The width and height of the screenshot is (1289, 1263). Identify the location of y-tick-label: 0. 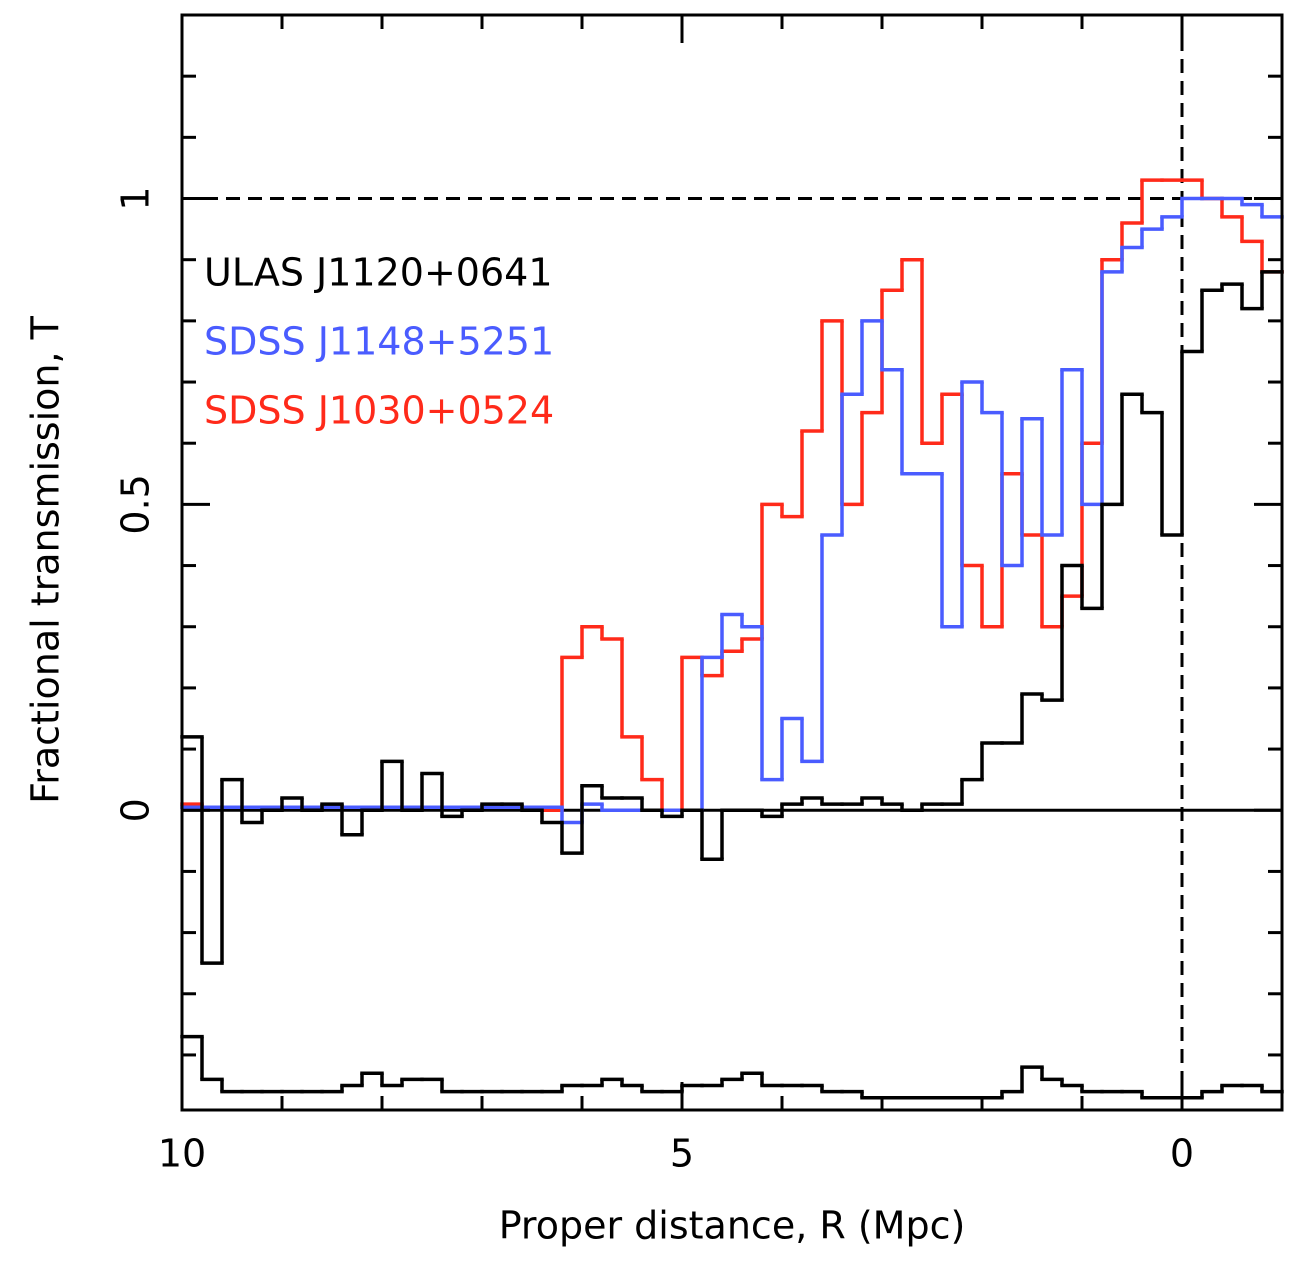
(136, 810).